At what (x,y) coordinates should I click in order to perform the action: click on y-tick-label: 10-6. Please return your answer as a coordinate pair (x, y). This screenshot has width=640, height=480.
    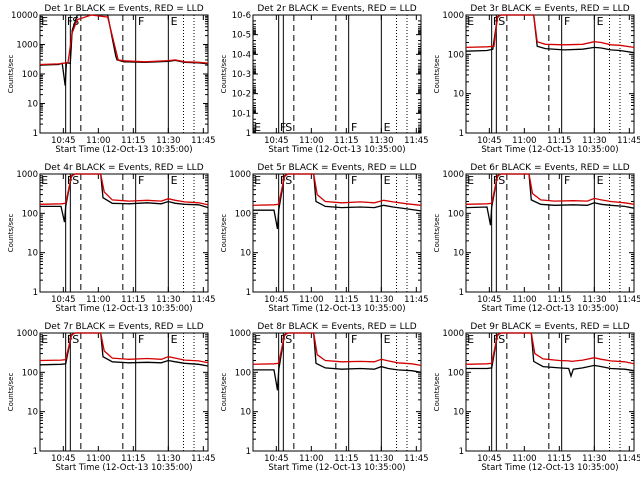
    Looking at the image, I should click on (241, 16).